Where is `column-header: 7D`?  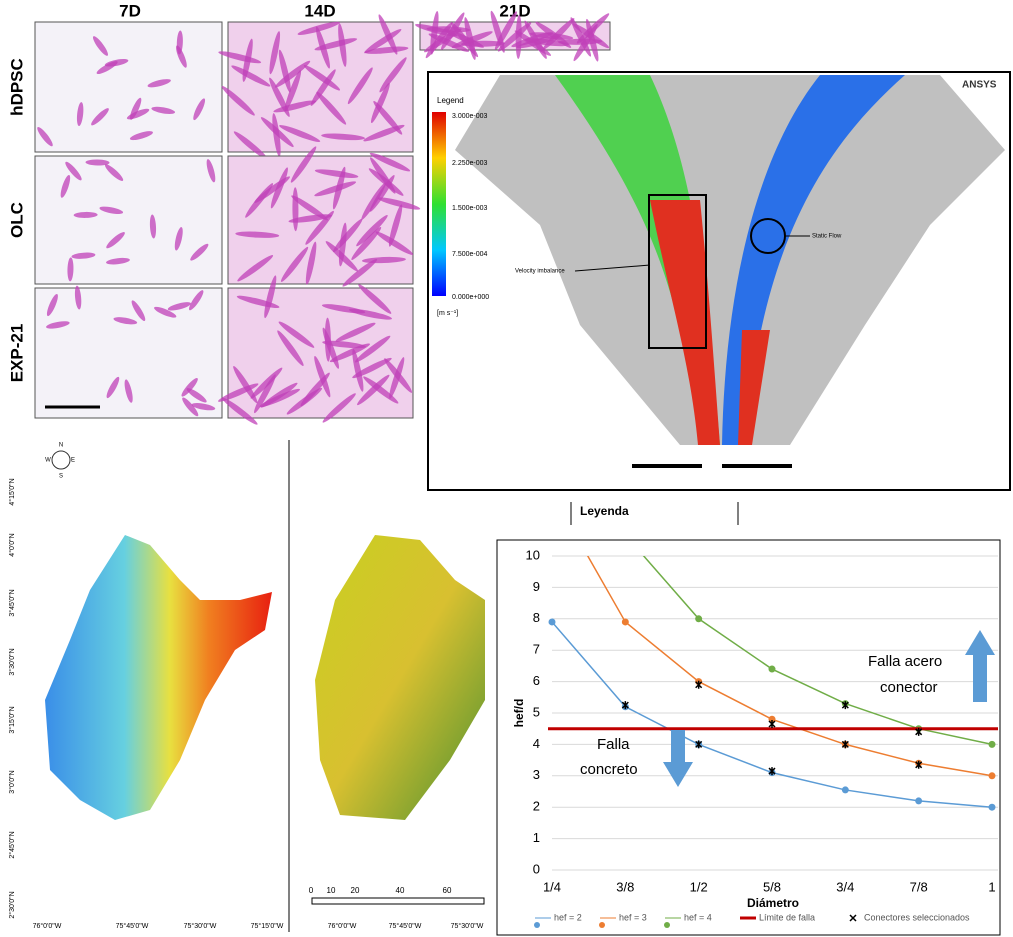 column-header: 7D is located at coordinates (130, 10).